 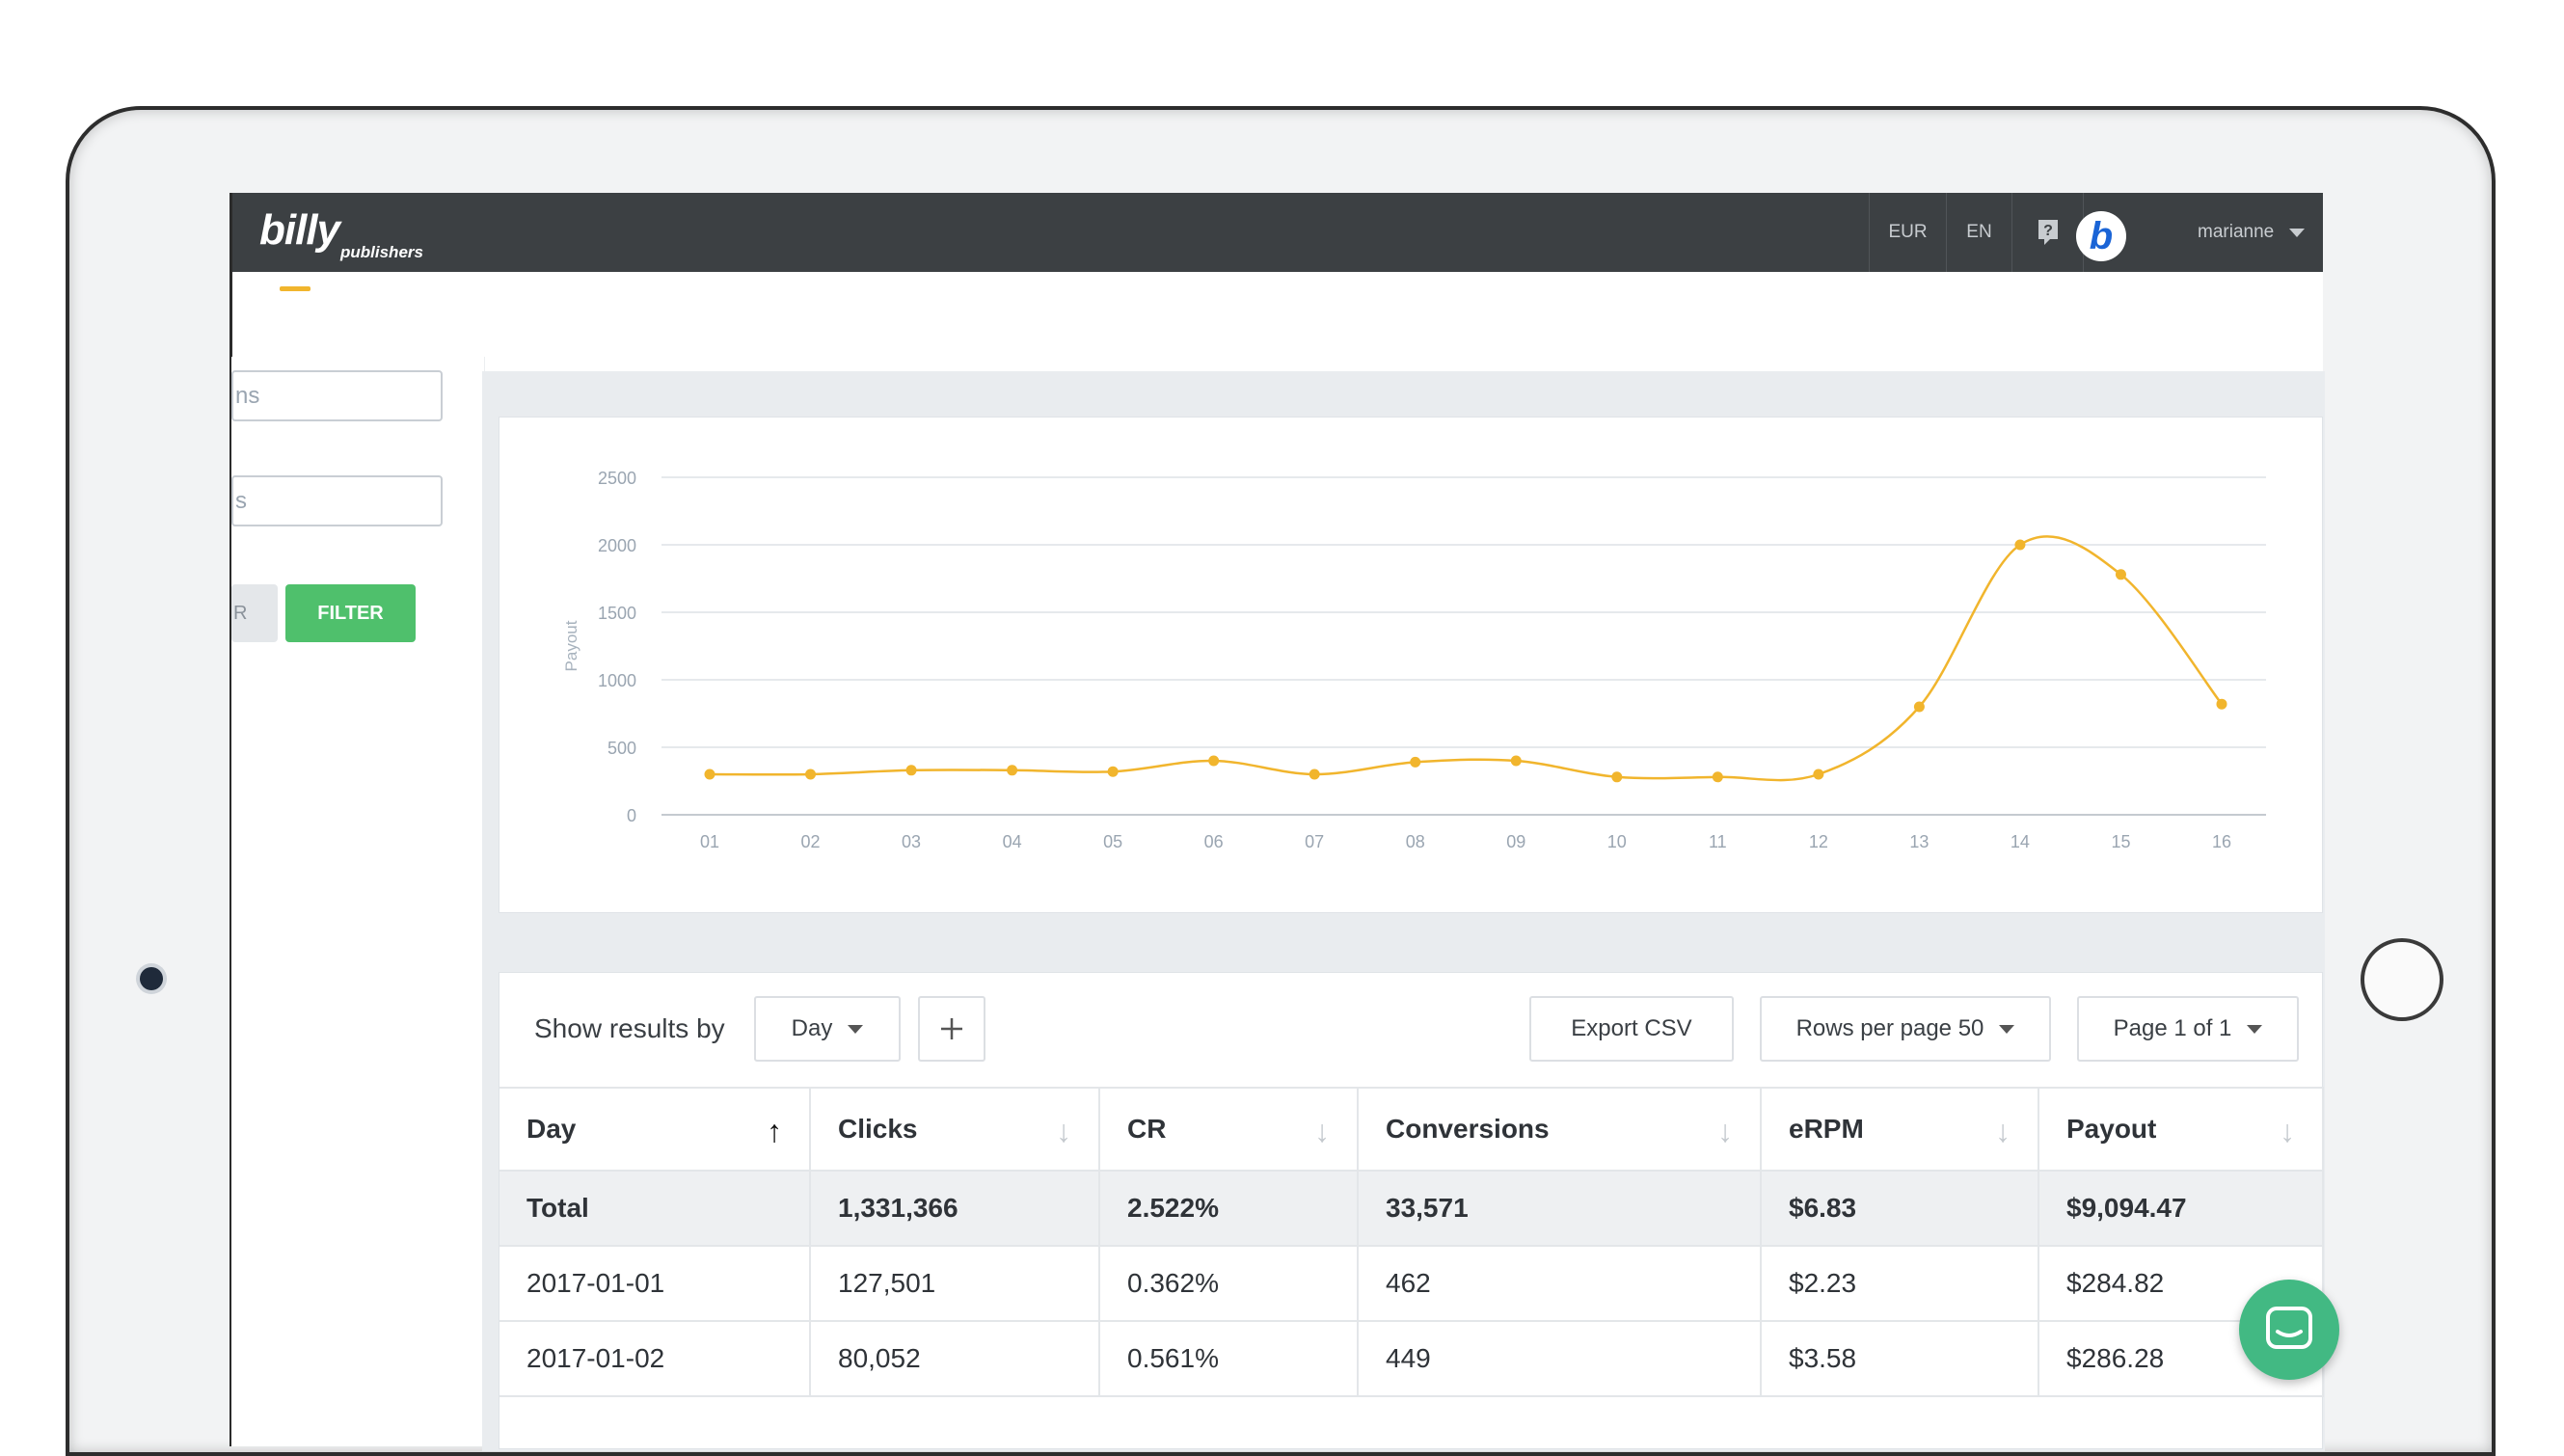 I want to click on clear-button-label: R, so click(x=241, y=613).